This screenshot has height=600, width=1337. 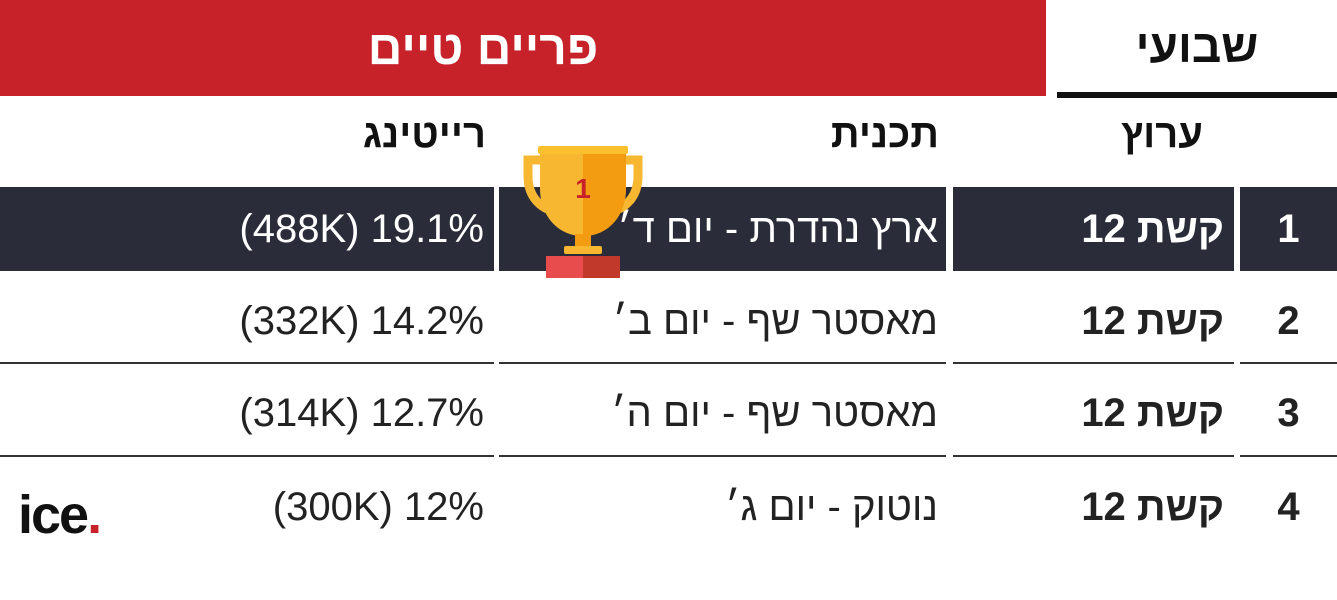 I want to click on banner-title: פריים טיים, so click(x=483, y=48).